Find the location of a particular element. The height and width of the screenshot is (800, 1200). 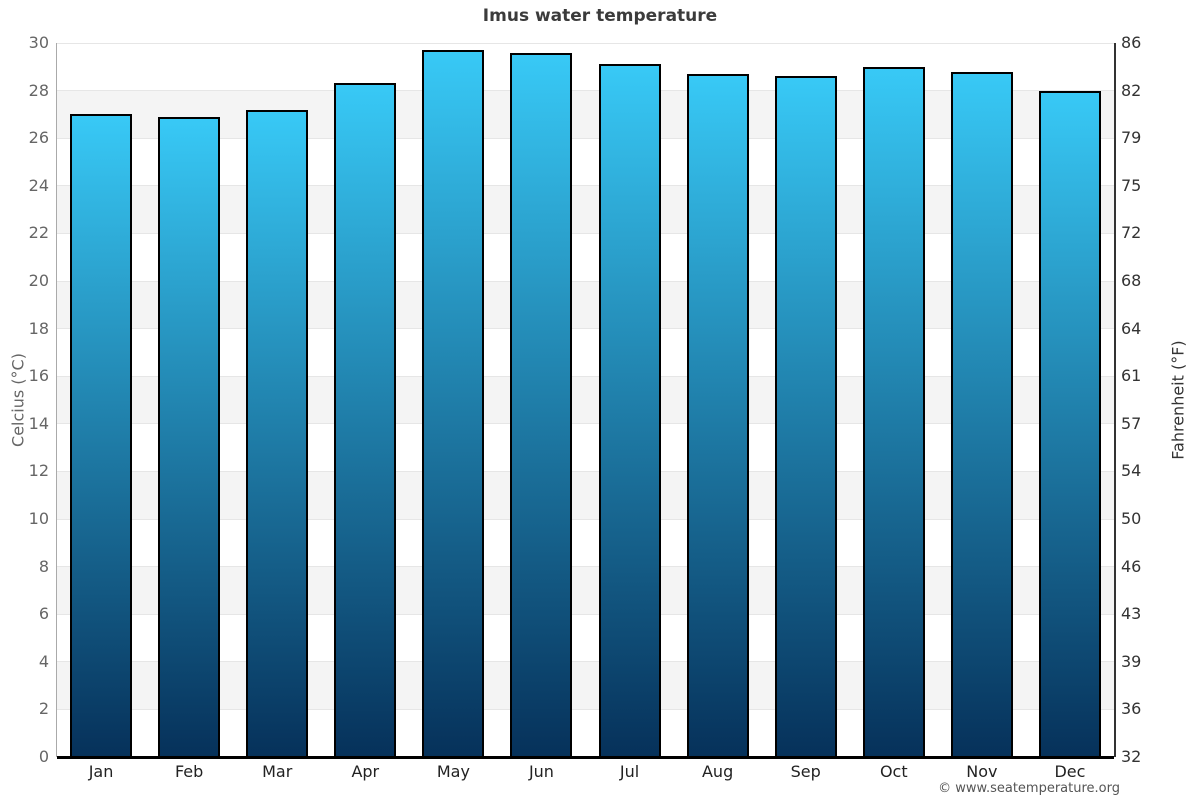

bar-jun is located at coordinates (541, 404).